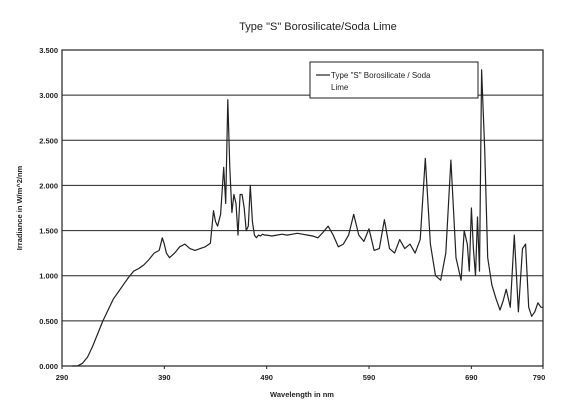  Describe the element at coordinates (19, 207) in the screenshot. I see `y-axis-label: Irradiance in W/m^2/nm` at that location.